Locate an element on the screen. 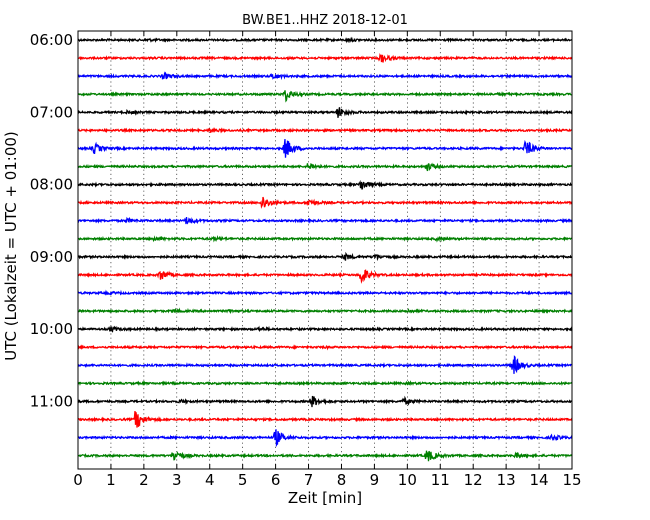 This screenshot has height=520, width=650. x-axis-label: Zeit [min] is located at coordinates (325, 498).